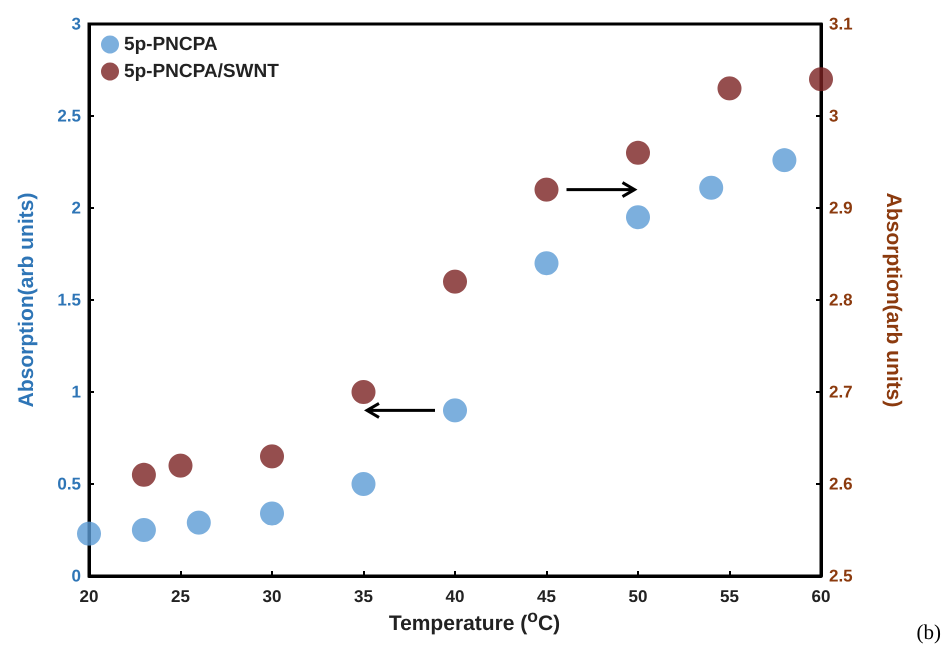 This screenshot has width=949, height=658. Describe the element at coordinates (893, 300) in the screenshot. I see `y2-axis-title: Absorption(arb units)` at that location.